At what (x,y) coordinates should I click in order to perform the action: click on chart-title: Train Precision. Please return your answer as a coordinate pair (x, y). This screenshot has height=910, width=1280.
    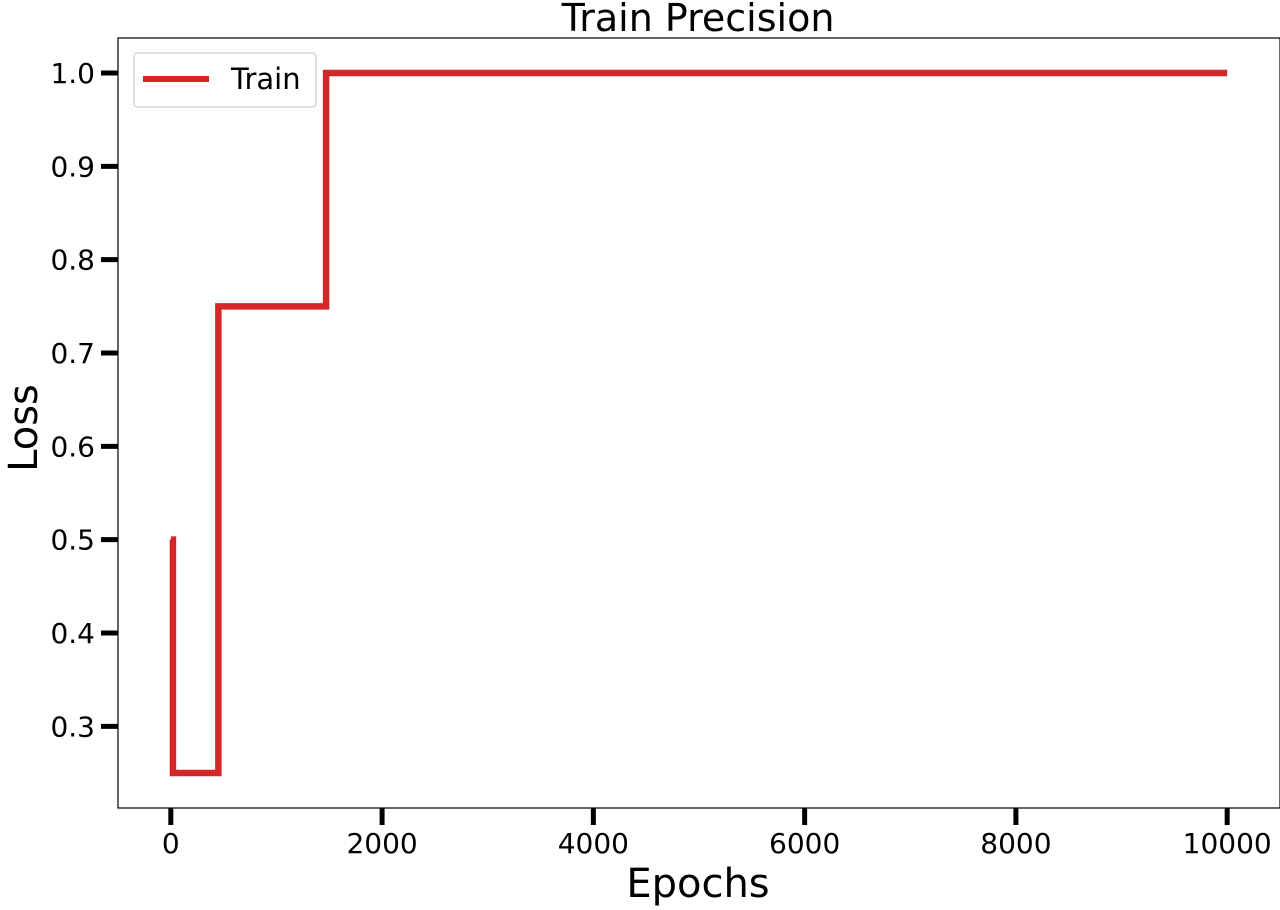
    Looking at the image, I should click on (698, 20).